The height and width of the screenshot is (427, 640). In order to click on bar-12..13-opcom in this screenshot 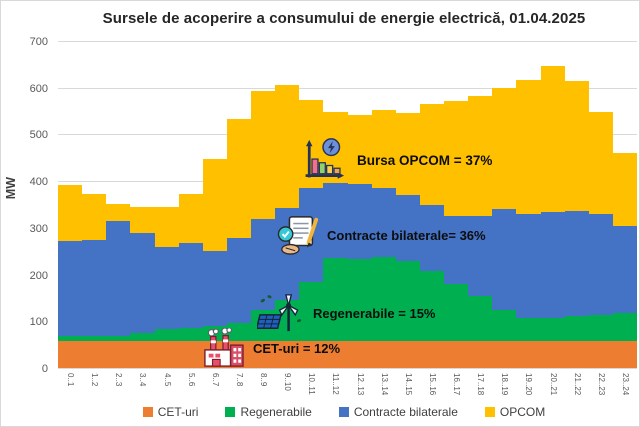, I will do `click(360, 149)`.